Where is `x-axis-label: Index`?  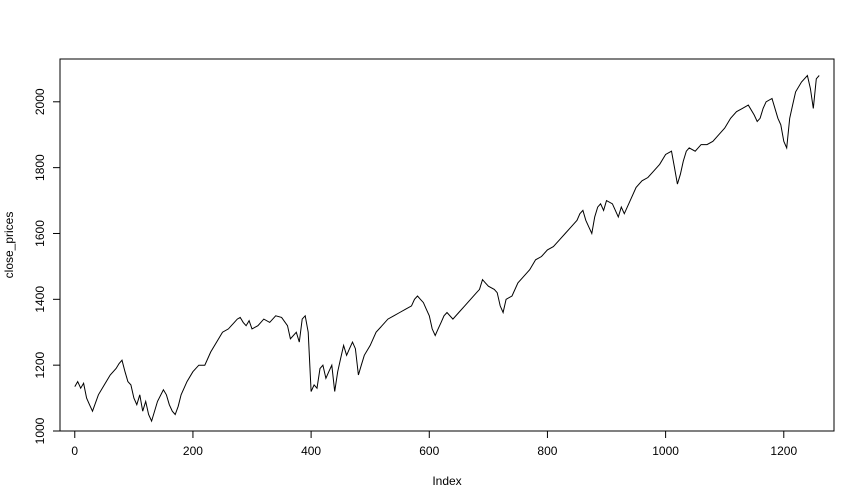
x-axis-label: Index is located at coordinates (446, 481).